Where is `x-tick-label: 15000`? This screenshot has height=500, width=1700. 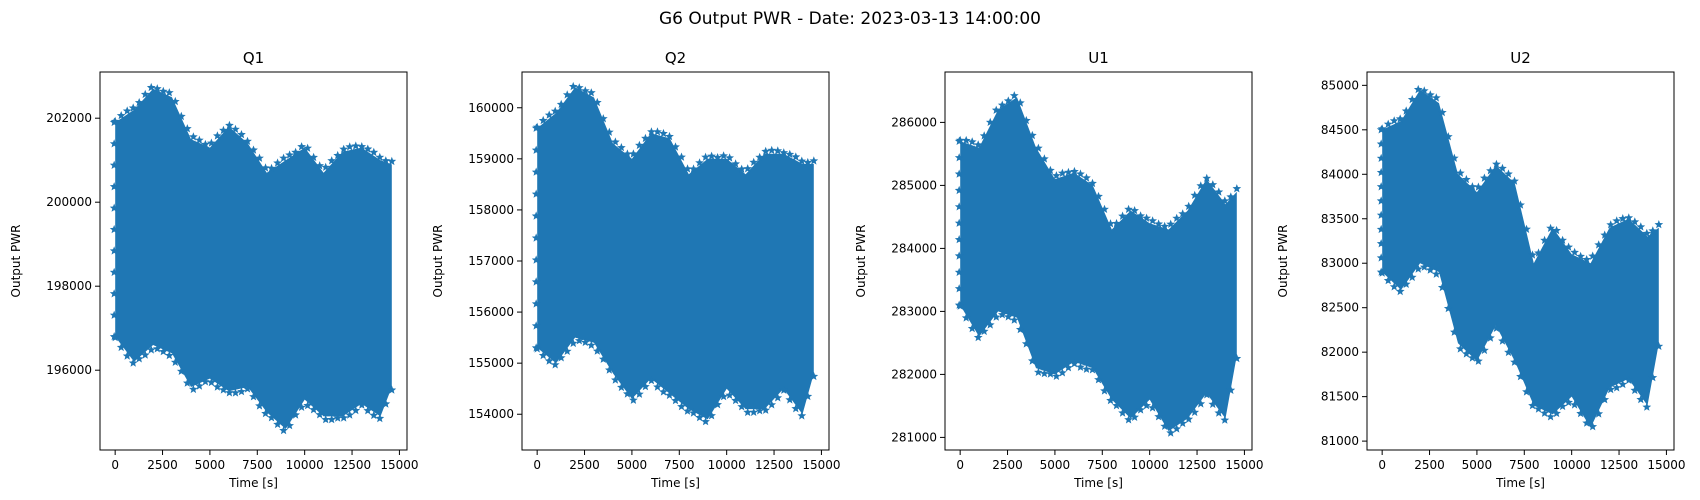 x-tick-label: 15000 is located at coordinates (399, 465).